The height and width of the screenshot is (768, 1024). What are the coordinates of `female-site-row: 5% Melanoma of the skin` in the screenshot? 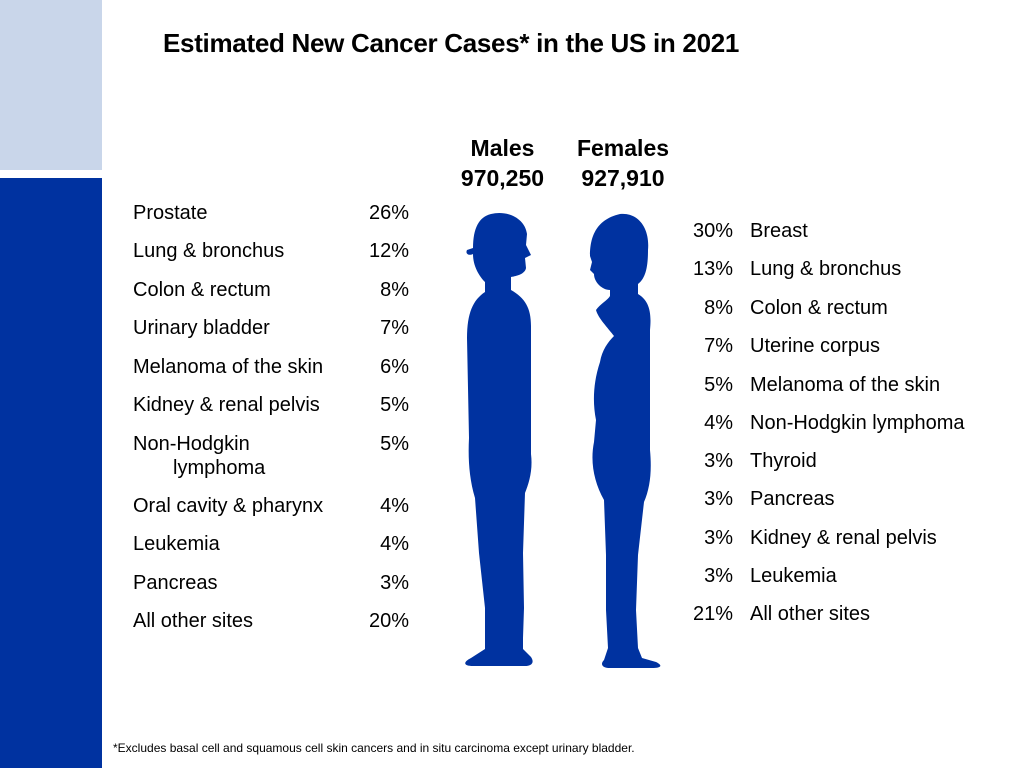 It's located at (838, 388).